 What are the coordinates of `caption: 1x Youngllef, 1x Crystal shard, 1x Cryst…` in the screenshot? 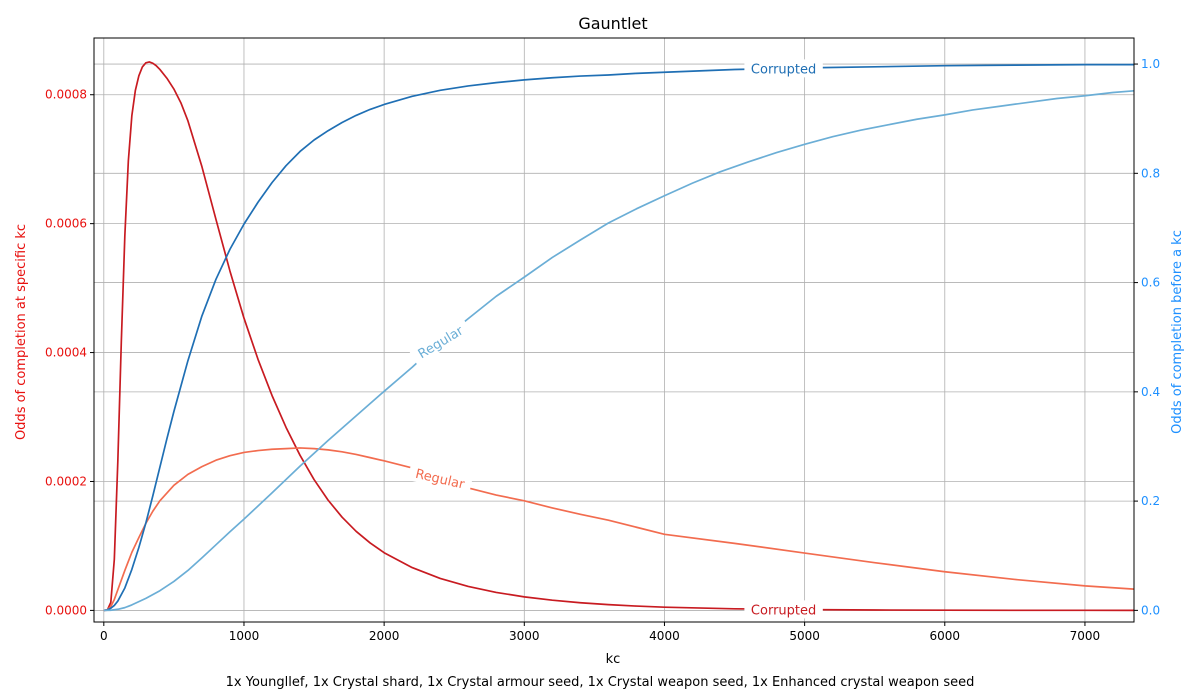 It's located at (600, 682).